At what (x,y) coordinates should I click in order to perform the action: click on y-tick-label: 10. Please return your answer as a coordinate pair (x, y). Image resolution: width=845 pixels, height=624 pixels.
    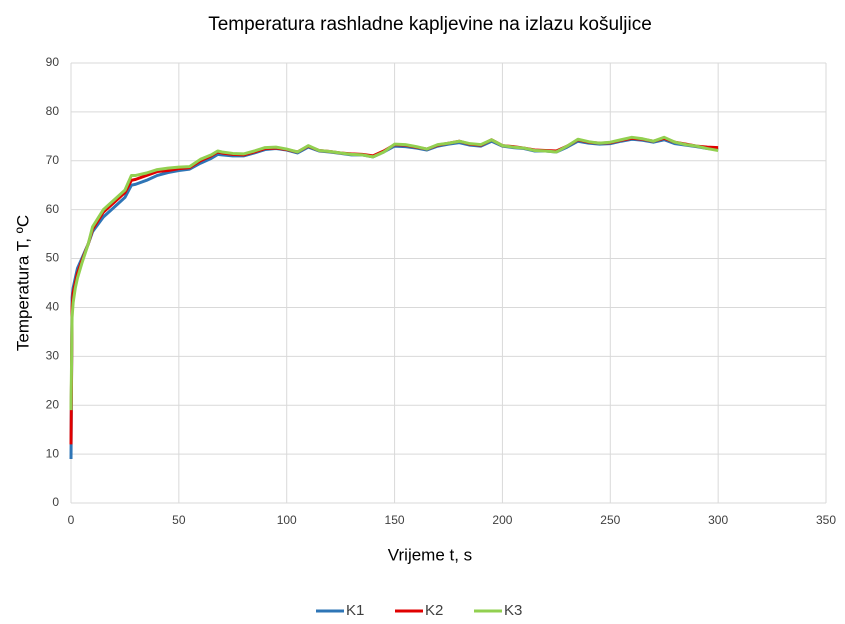
    Looking at the image, I should click on (53, 453).